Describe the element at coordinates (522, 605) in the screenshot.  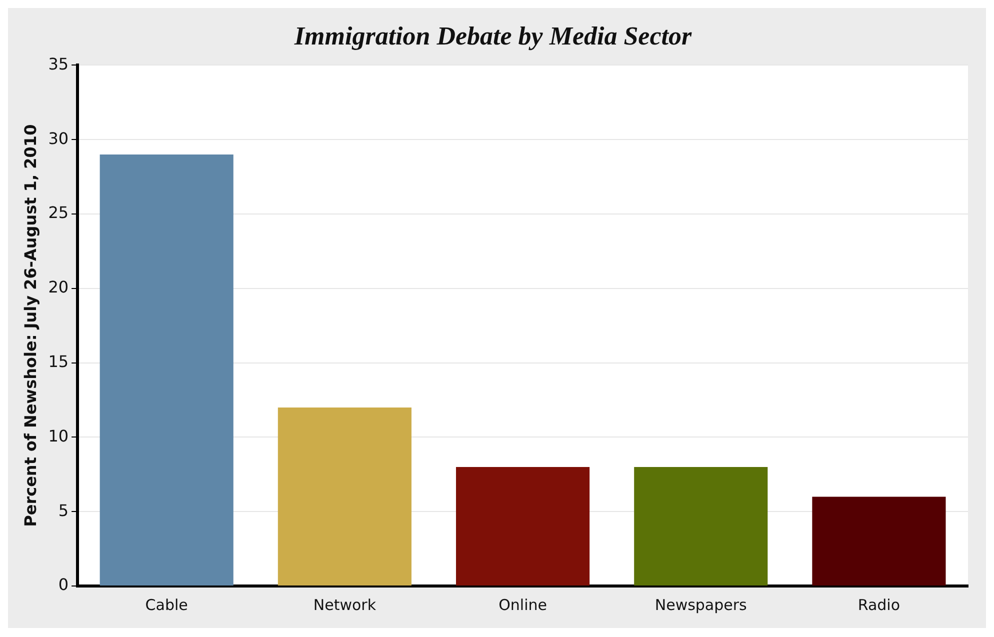
I see `x-tick-label: Online` at that location.